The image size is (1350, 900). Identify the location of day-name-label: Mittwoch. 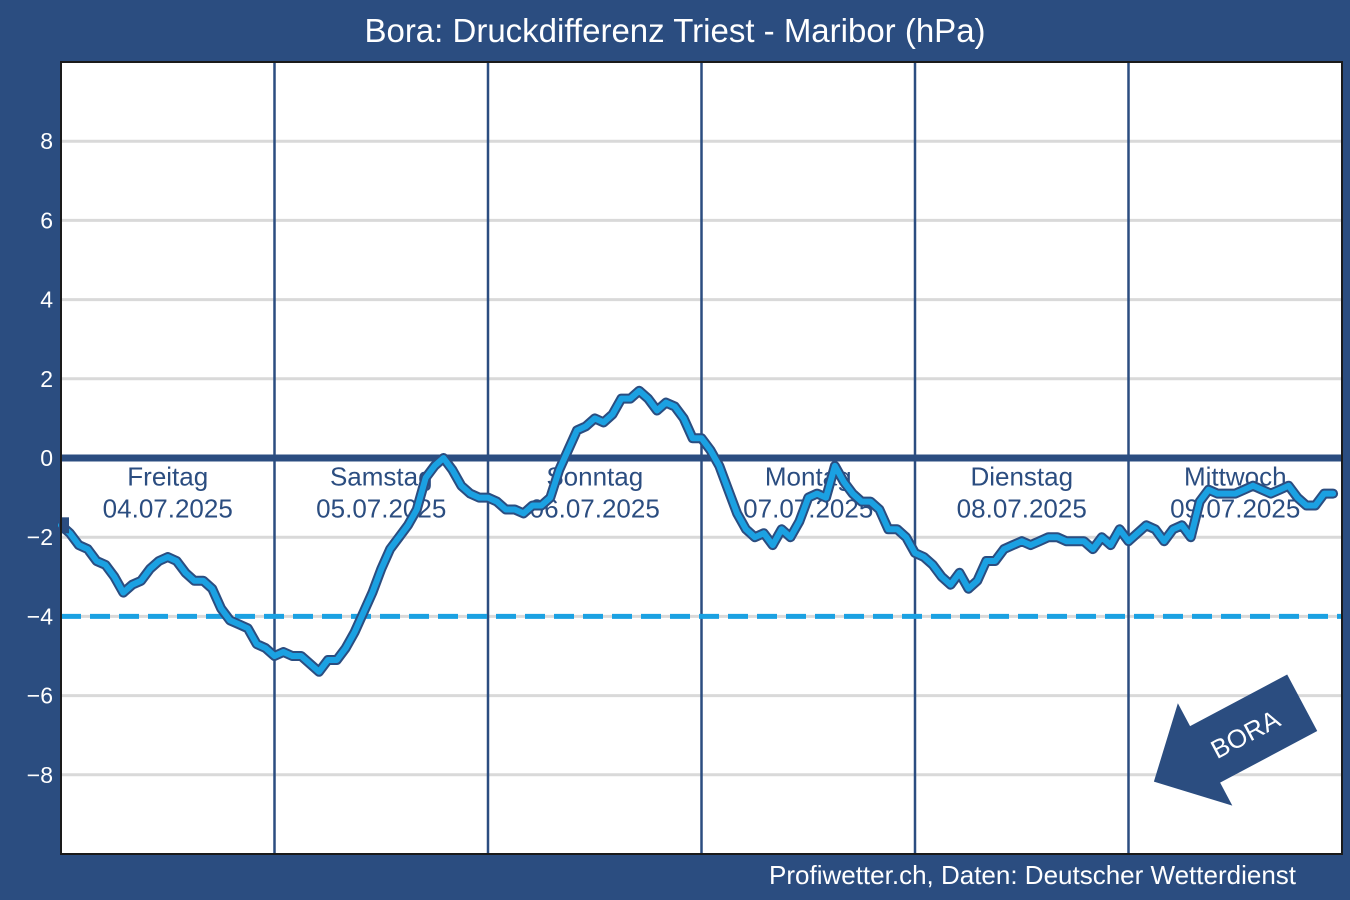
(1235, 477).